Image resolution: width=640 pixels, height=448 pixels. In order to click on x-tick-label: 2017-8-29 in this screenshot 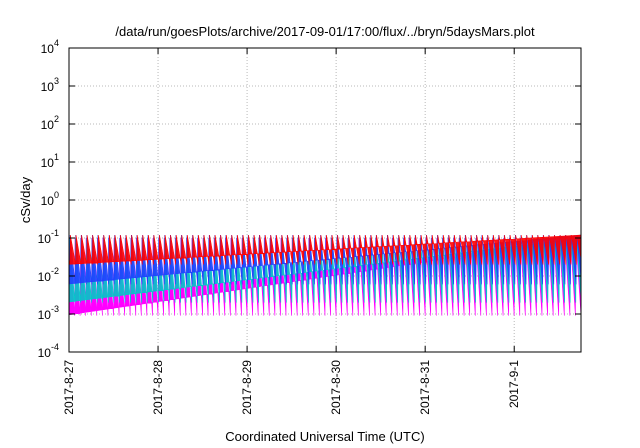, I will do `click(247, 387)`.